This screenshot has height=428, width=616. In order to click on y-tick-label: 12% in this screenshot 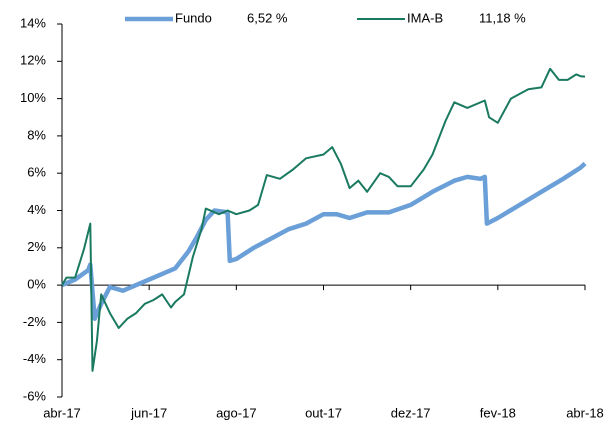, I will do `click(33, 60)`.